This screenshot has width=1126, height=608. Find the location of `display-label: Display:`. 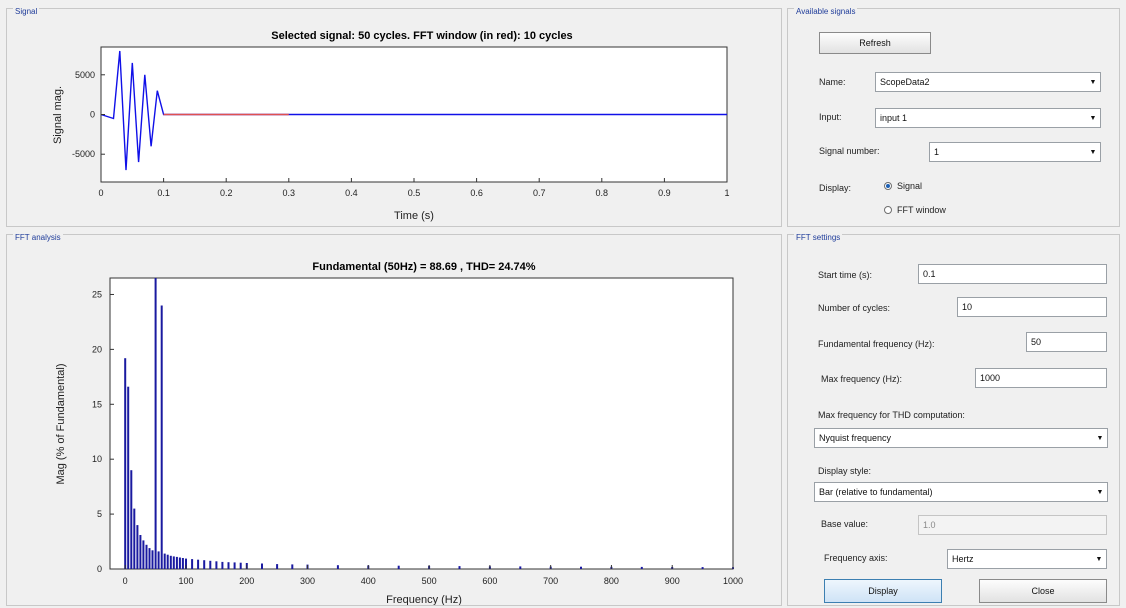

display-label: Display: is located at coordinates (835, 188).